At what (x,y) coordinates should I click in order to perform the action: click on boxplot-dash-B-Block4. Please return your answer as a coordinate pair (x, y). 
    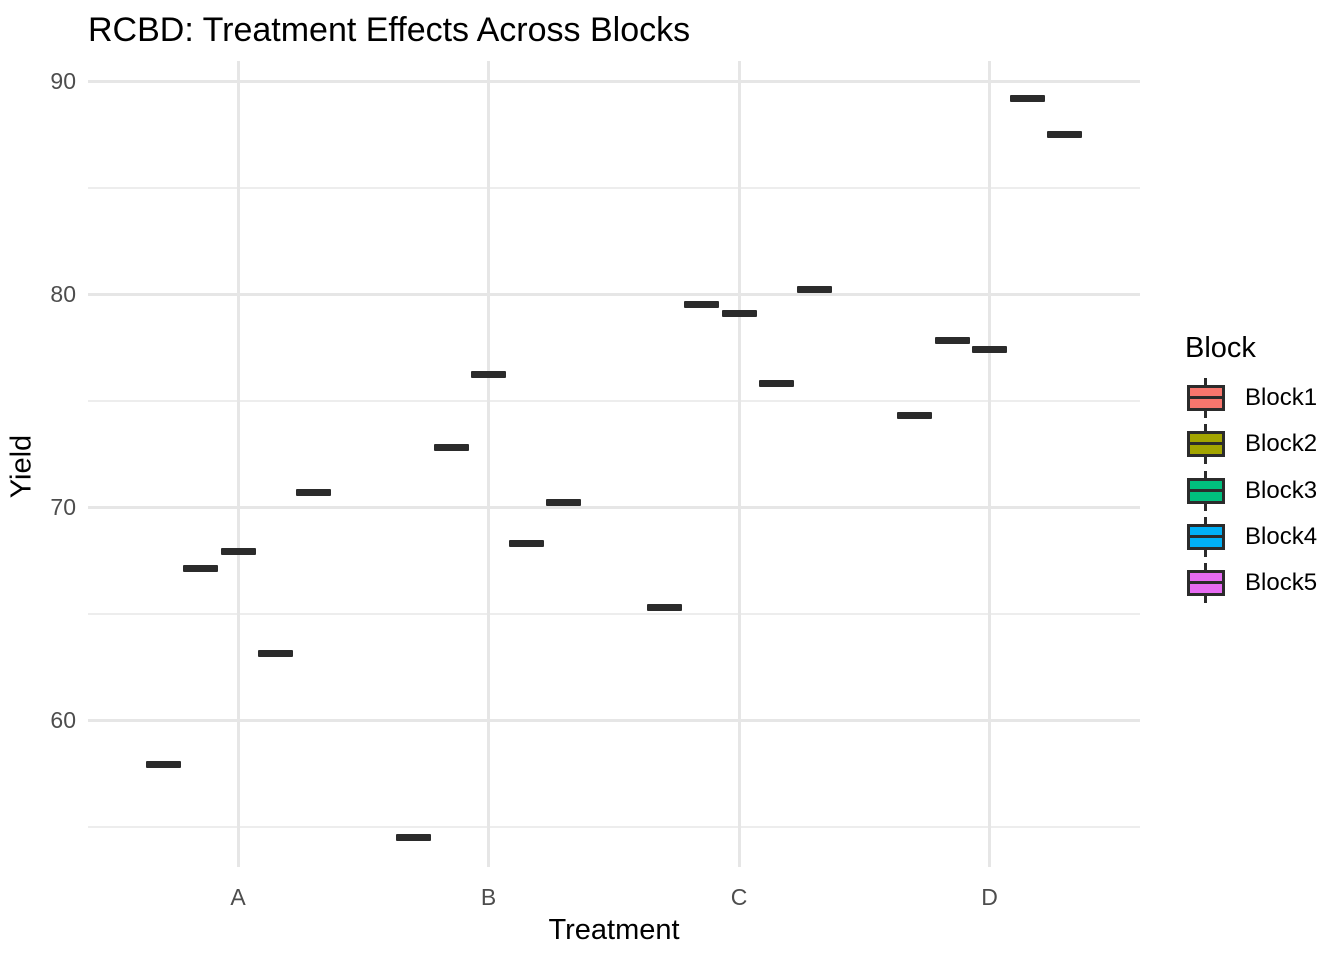
    Looking at the image, I should click on (526, 543).